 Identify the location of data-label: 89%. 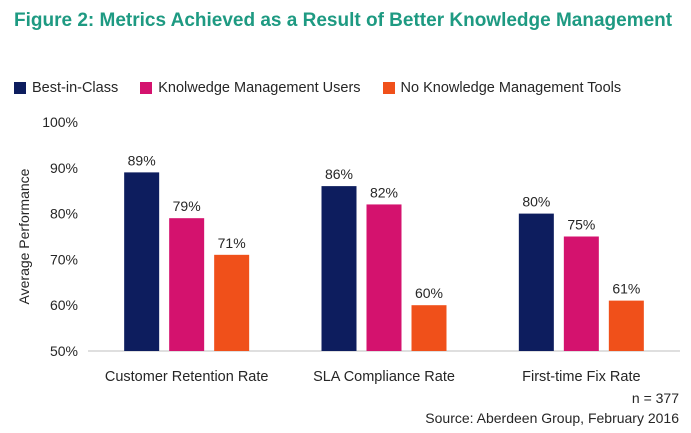
(142, 160).